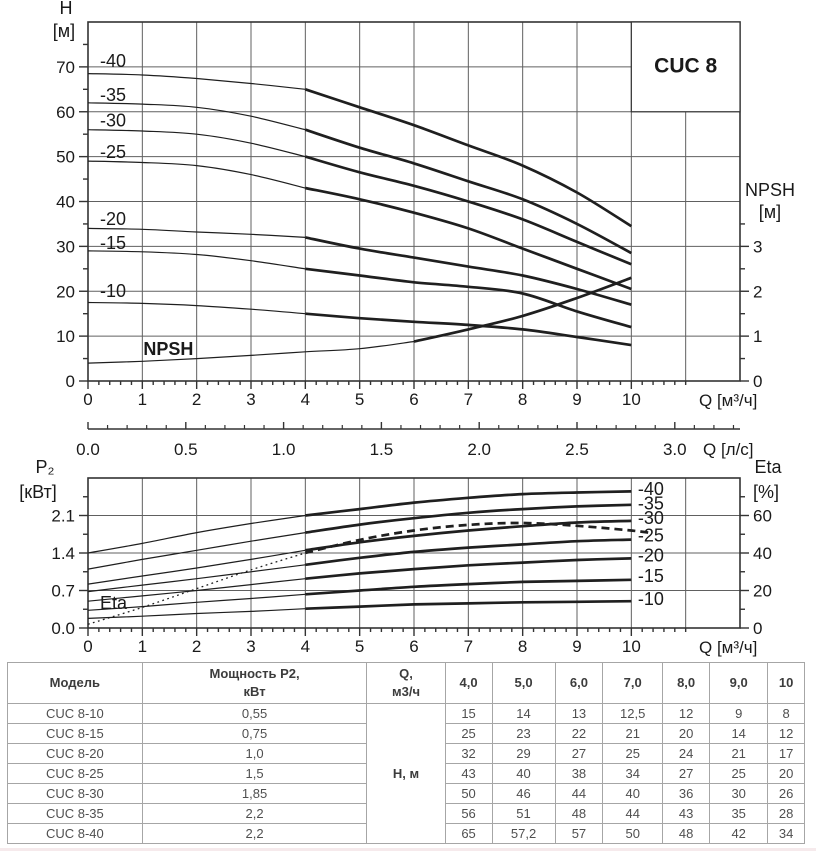 The width and height of the screenshot is (816, 851). I want to click on tick-label: 1.5, so click(382, 449).